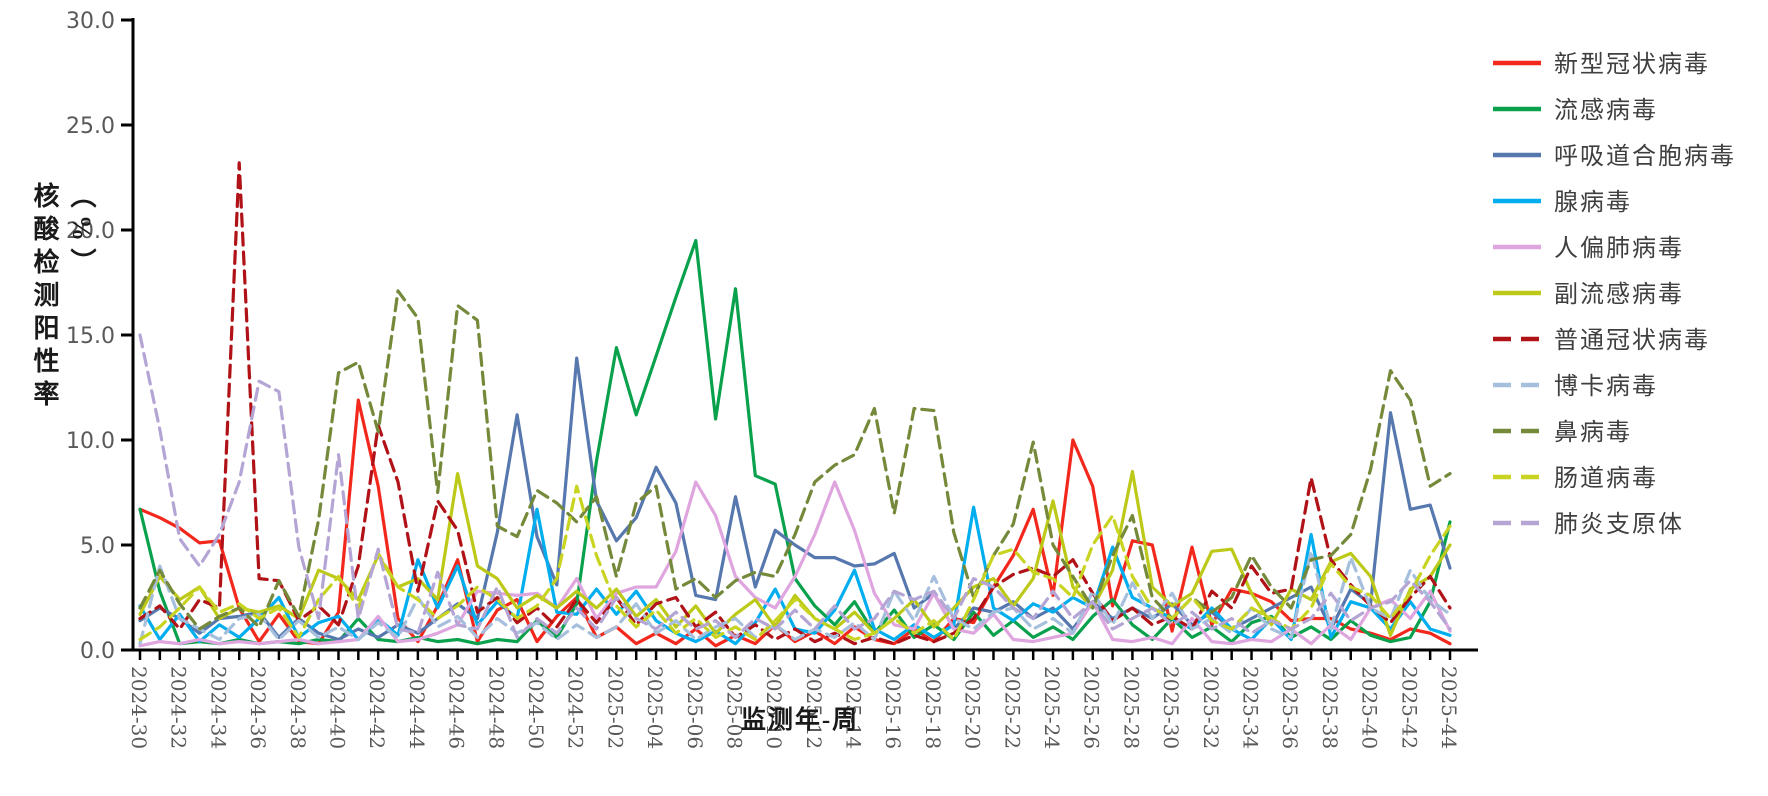 Image resolution: width=1768 pixels, height=796 pixels. I want to click on x-tick-label: 2025-26, so click(1092, 707).